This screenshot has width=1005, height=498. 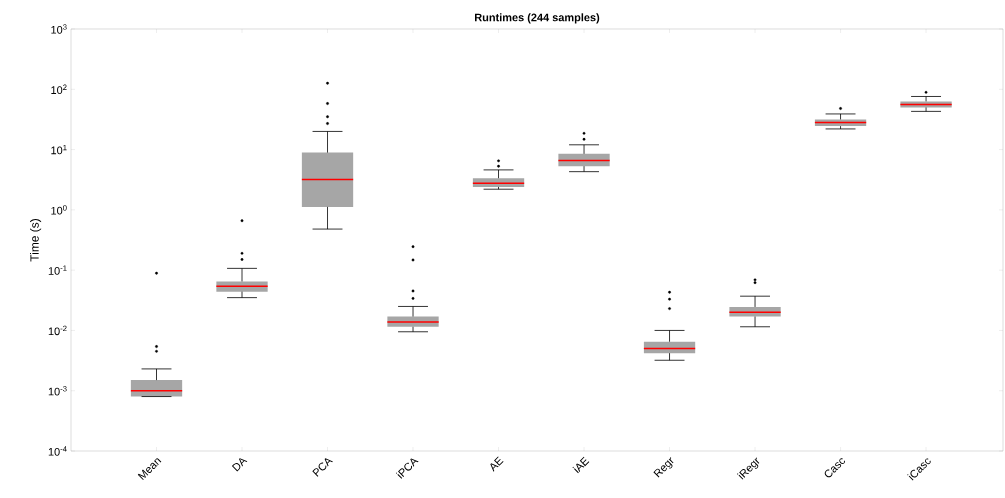 I want to click on chart-title: Runtimes (244 samples), so click(x=537, y=18).